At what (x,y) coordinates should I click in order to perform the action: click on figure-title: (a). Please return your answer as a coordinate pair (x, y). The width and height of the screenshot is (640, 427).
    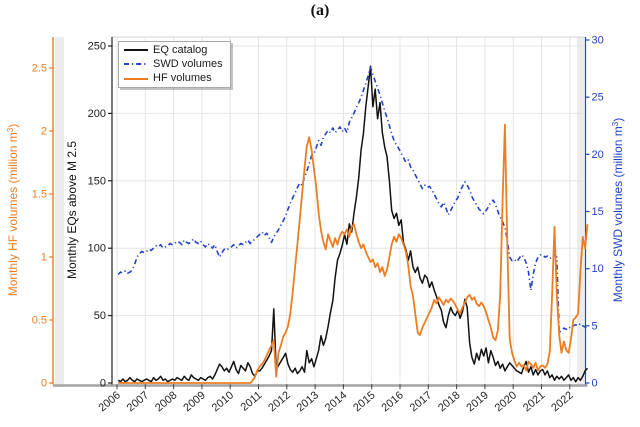
    Looking at the image, I should click on (320, 10).